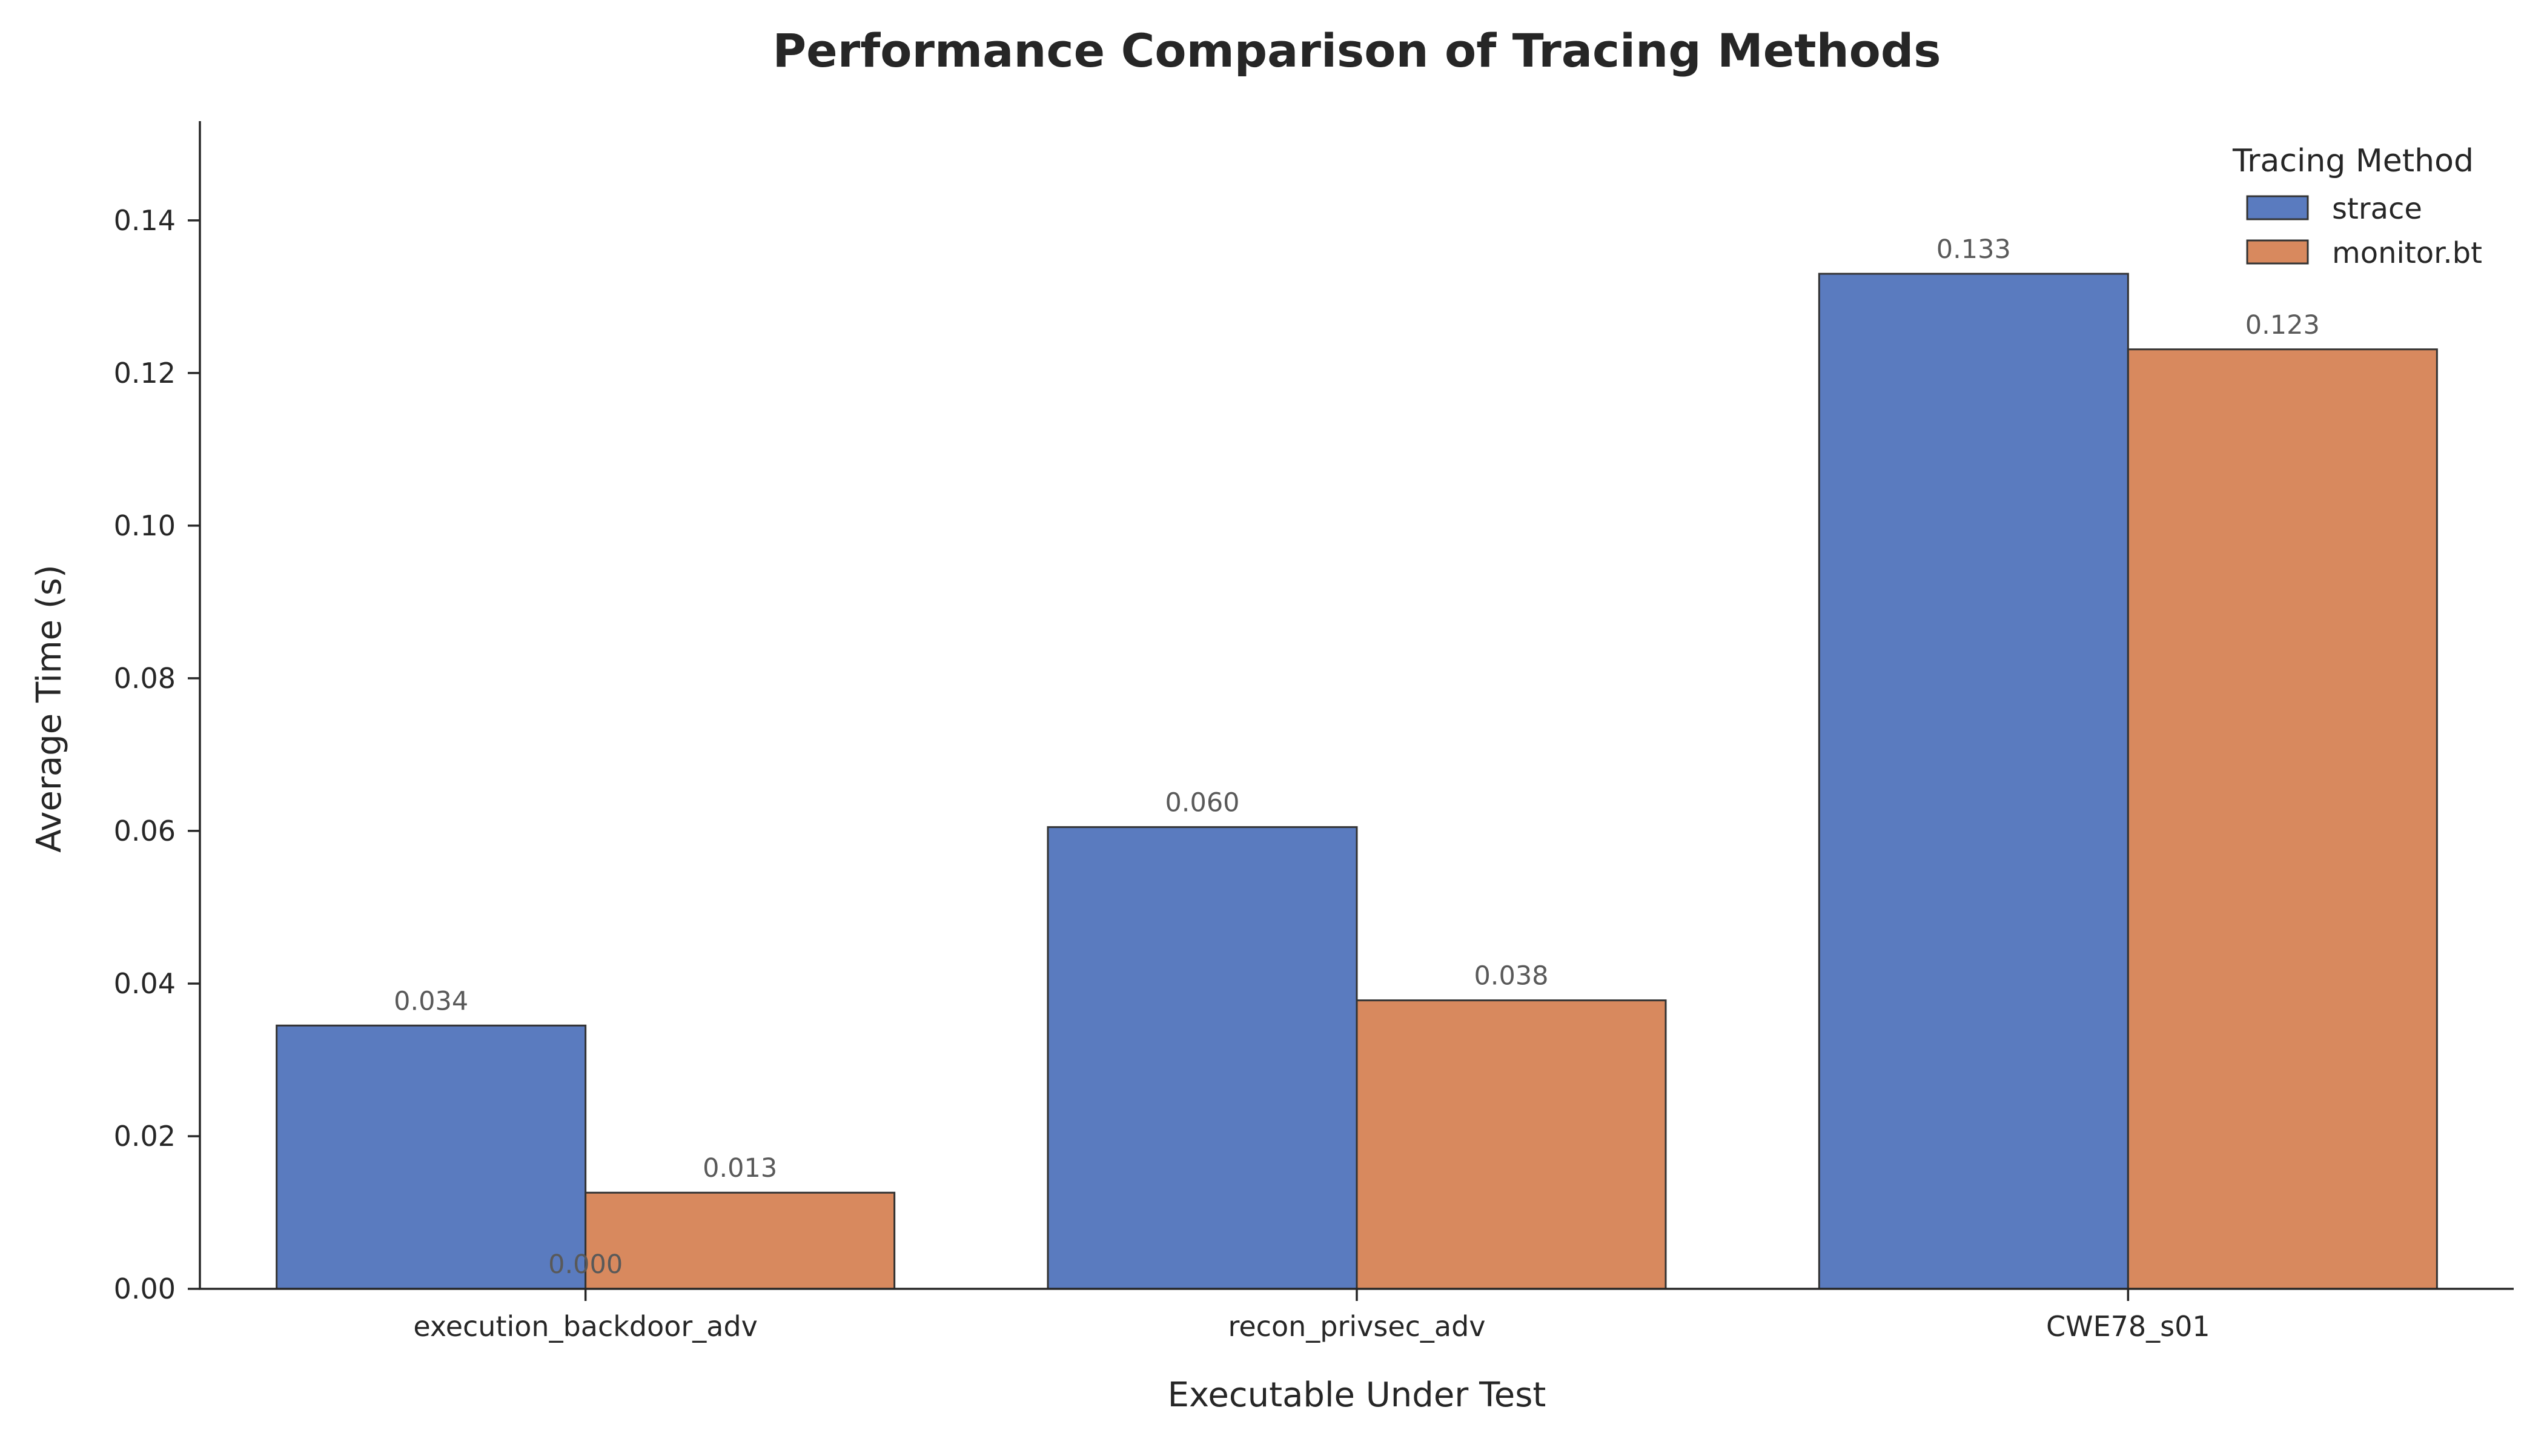 The width and height of the screenshot is (2544, 1456). Describe the element at coordinates (585, 1326) in the screenshot. I see `x-tick-label: execution_backdoor_adv` at that location.